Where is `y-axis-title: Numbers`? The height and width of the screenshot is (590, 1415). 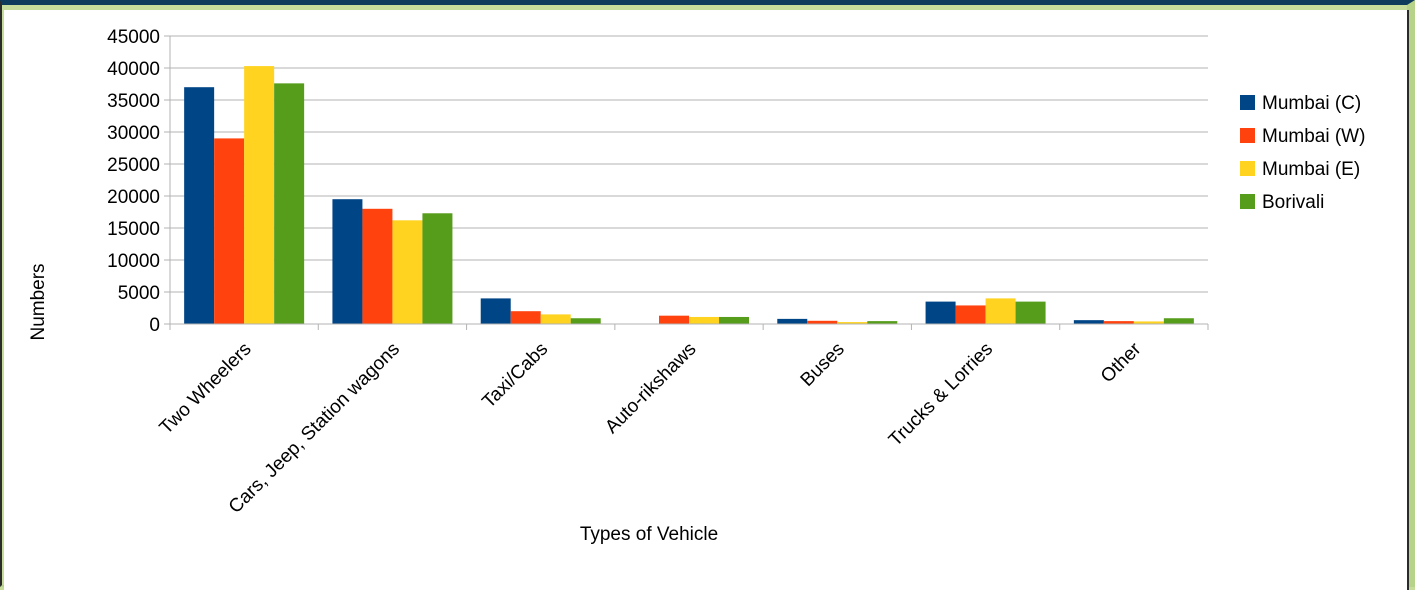
y-axis-title: Numbers is located at coordinates (38, 301).